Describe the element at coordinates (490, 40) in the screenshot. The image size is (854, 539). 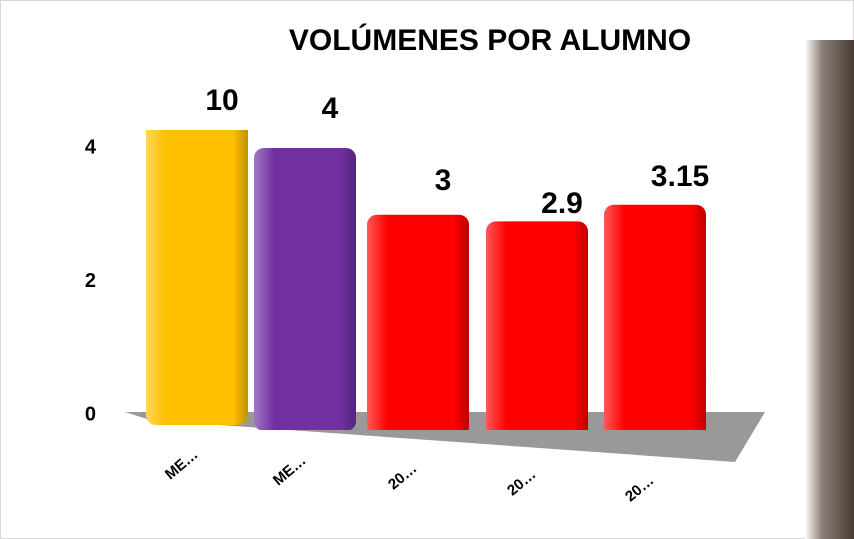
I see `chart-title: VOLÚMENES POR ALUMNO` at that location.